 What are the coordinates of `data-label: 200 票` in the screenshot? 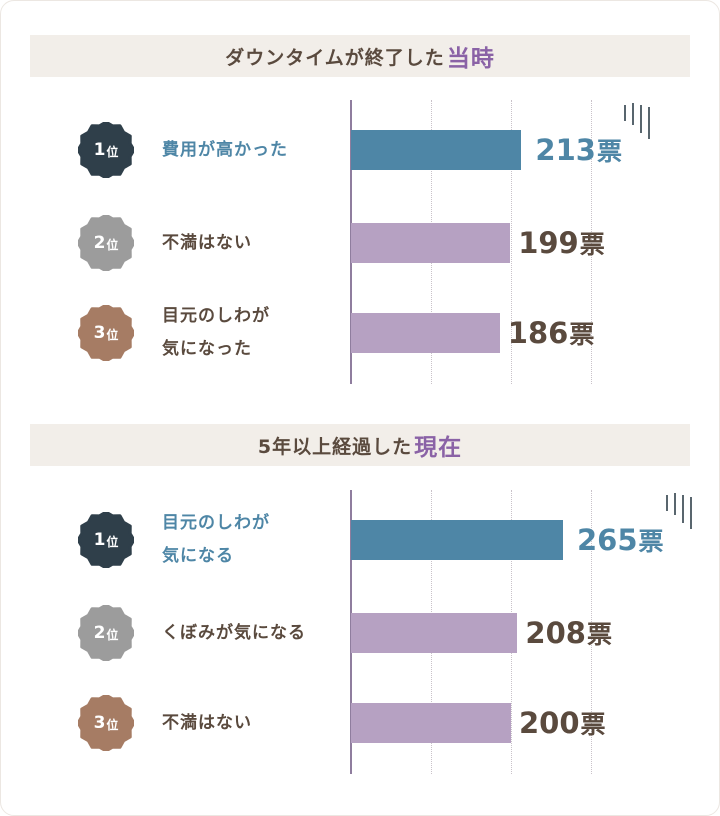 It's located at (562, 723).